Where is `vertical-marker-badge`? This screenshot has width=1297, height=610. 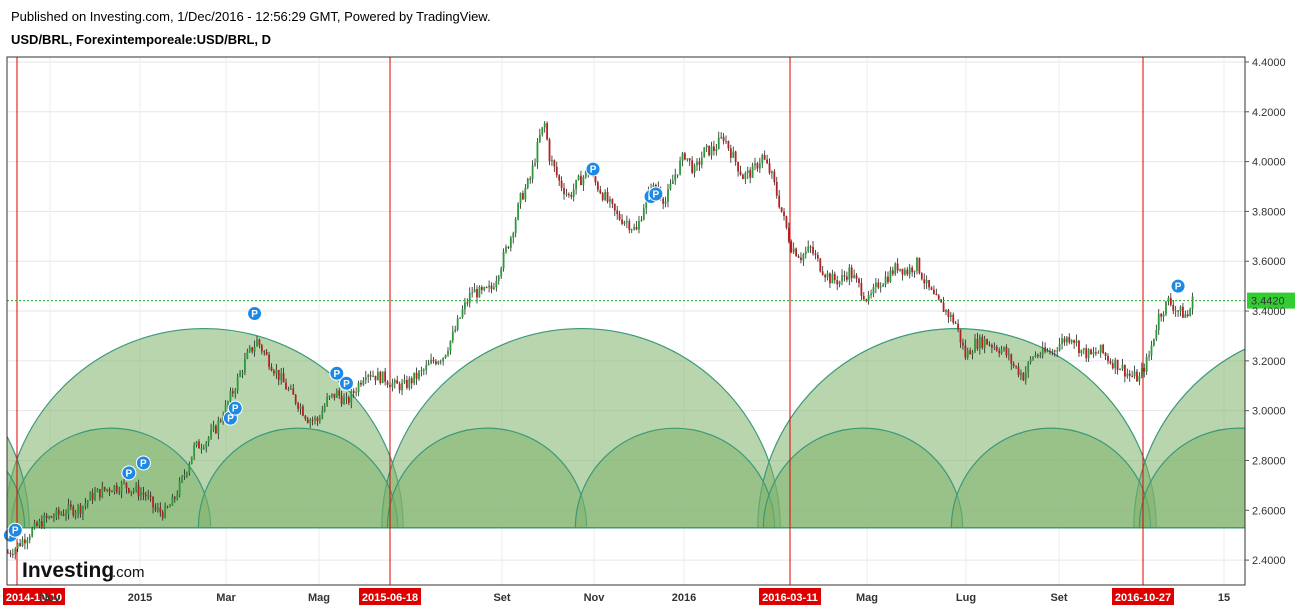
vertical-marker-badge is located at coordinates (790, 596).